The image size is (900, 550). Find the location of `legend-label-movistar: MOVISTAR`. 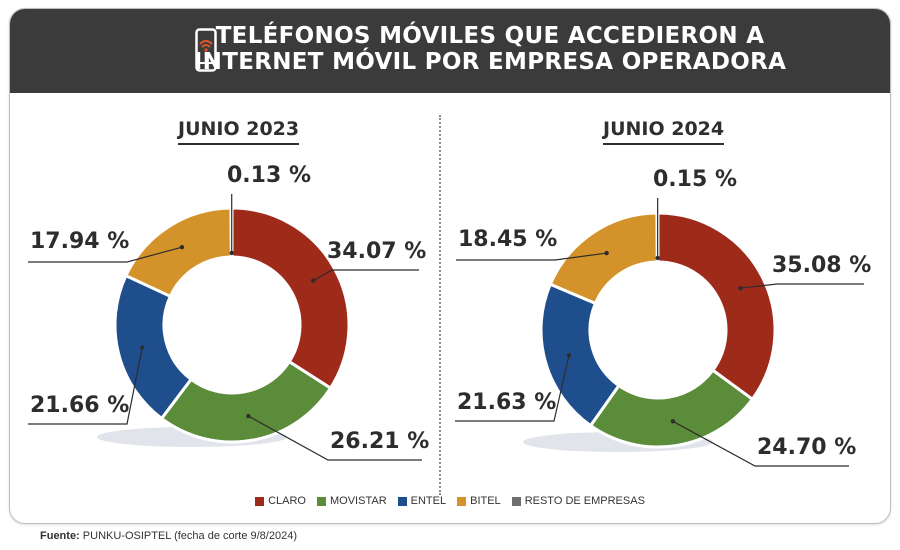

legend-label-movistar: MOVISTAR is located at coordinates (358, 501).